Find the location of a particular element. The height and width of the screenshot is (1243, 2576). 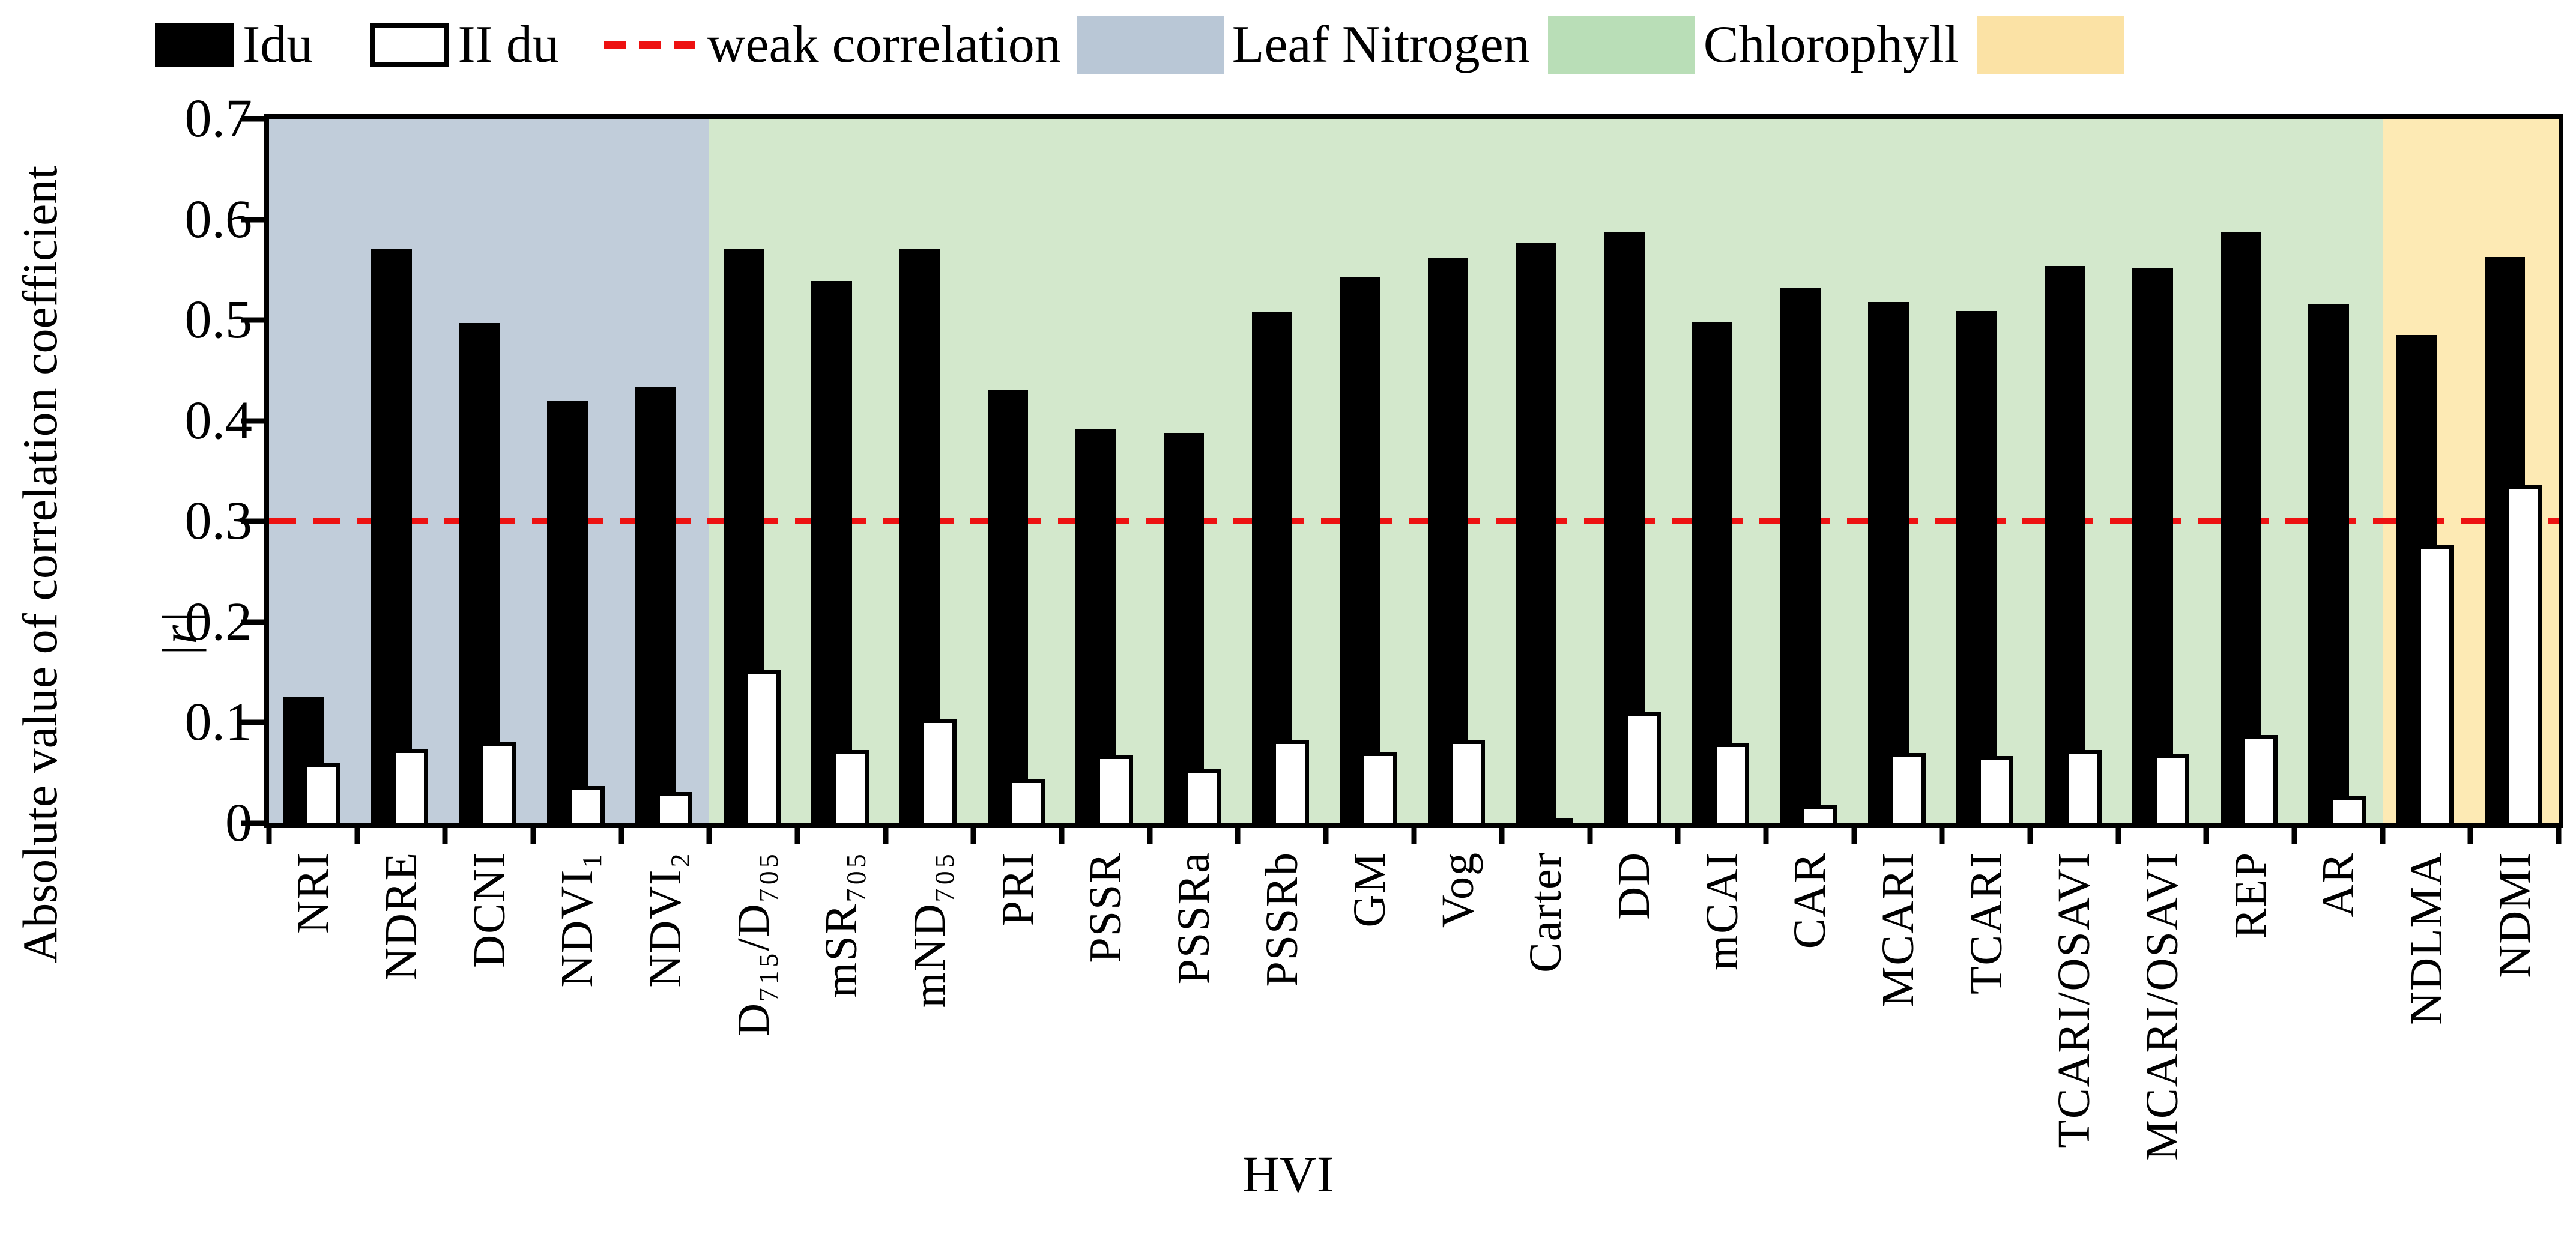

bar-ii-du-msr is located at coordinates (851, 786).